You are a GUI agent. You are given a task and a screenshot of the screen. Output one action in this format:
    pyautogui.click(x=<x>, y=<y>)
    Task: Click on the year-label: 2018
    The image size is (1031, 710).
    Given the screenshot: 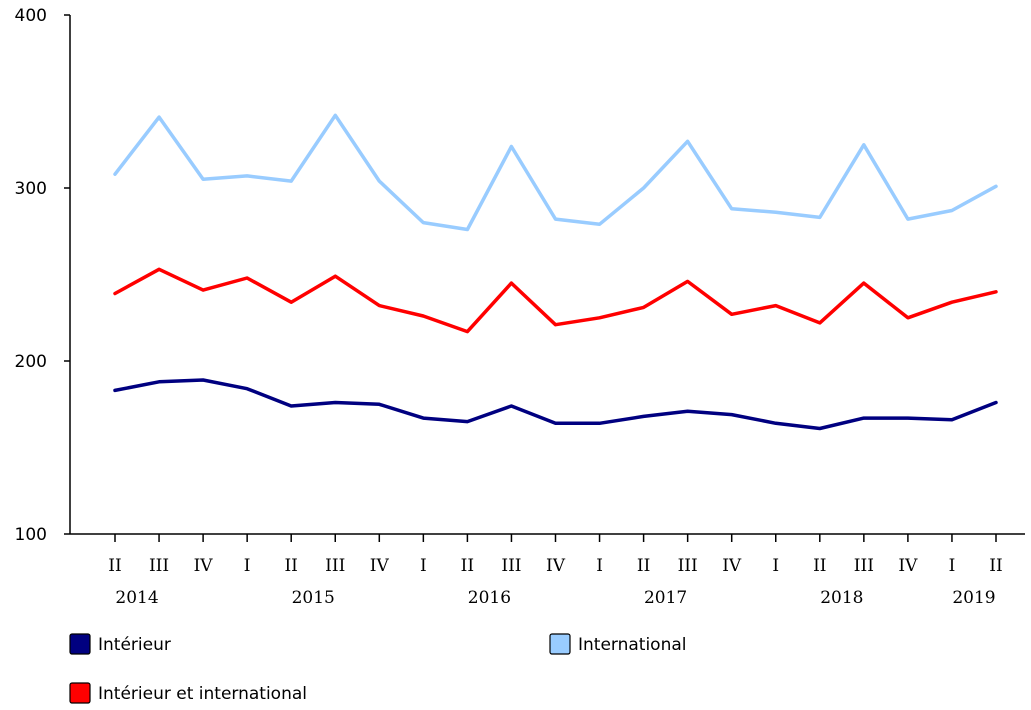 What is the action you would take?
    pyautogui.click(x=841, y=598)
    